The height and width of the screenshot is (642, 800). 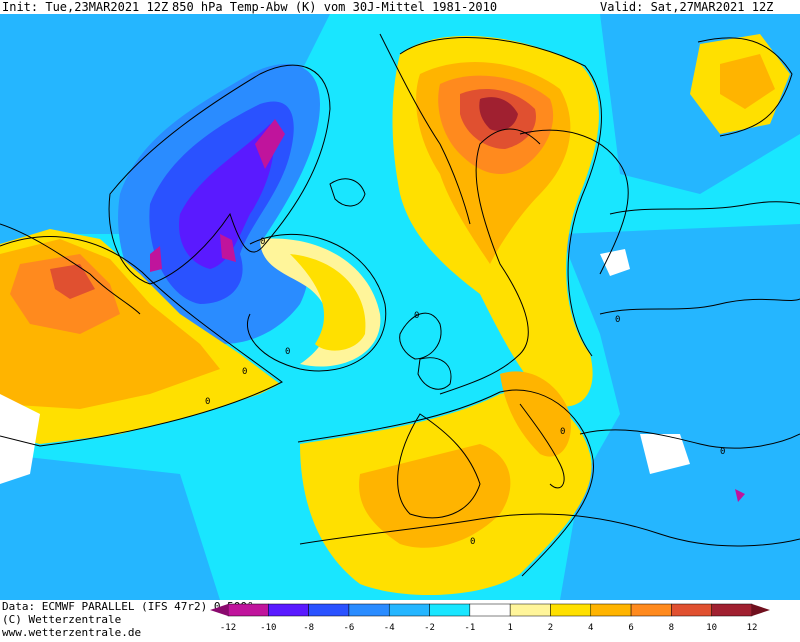 What do you see at coordinates (328, 302) in the screenshot?
I see `anomaly-area-pos2-atlantic` at bounding box center [328, 302].